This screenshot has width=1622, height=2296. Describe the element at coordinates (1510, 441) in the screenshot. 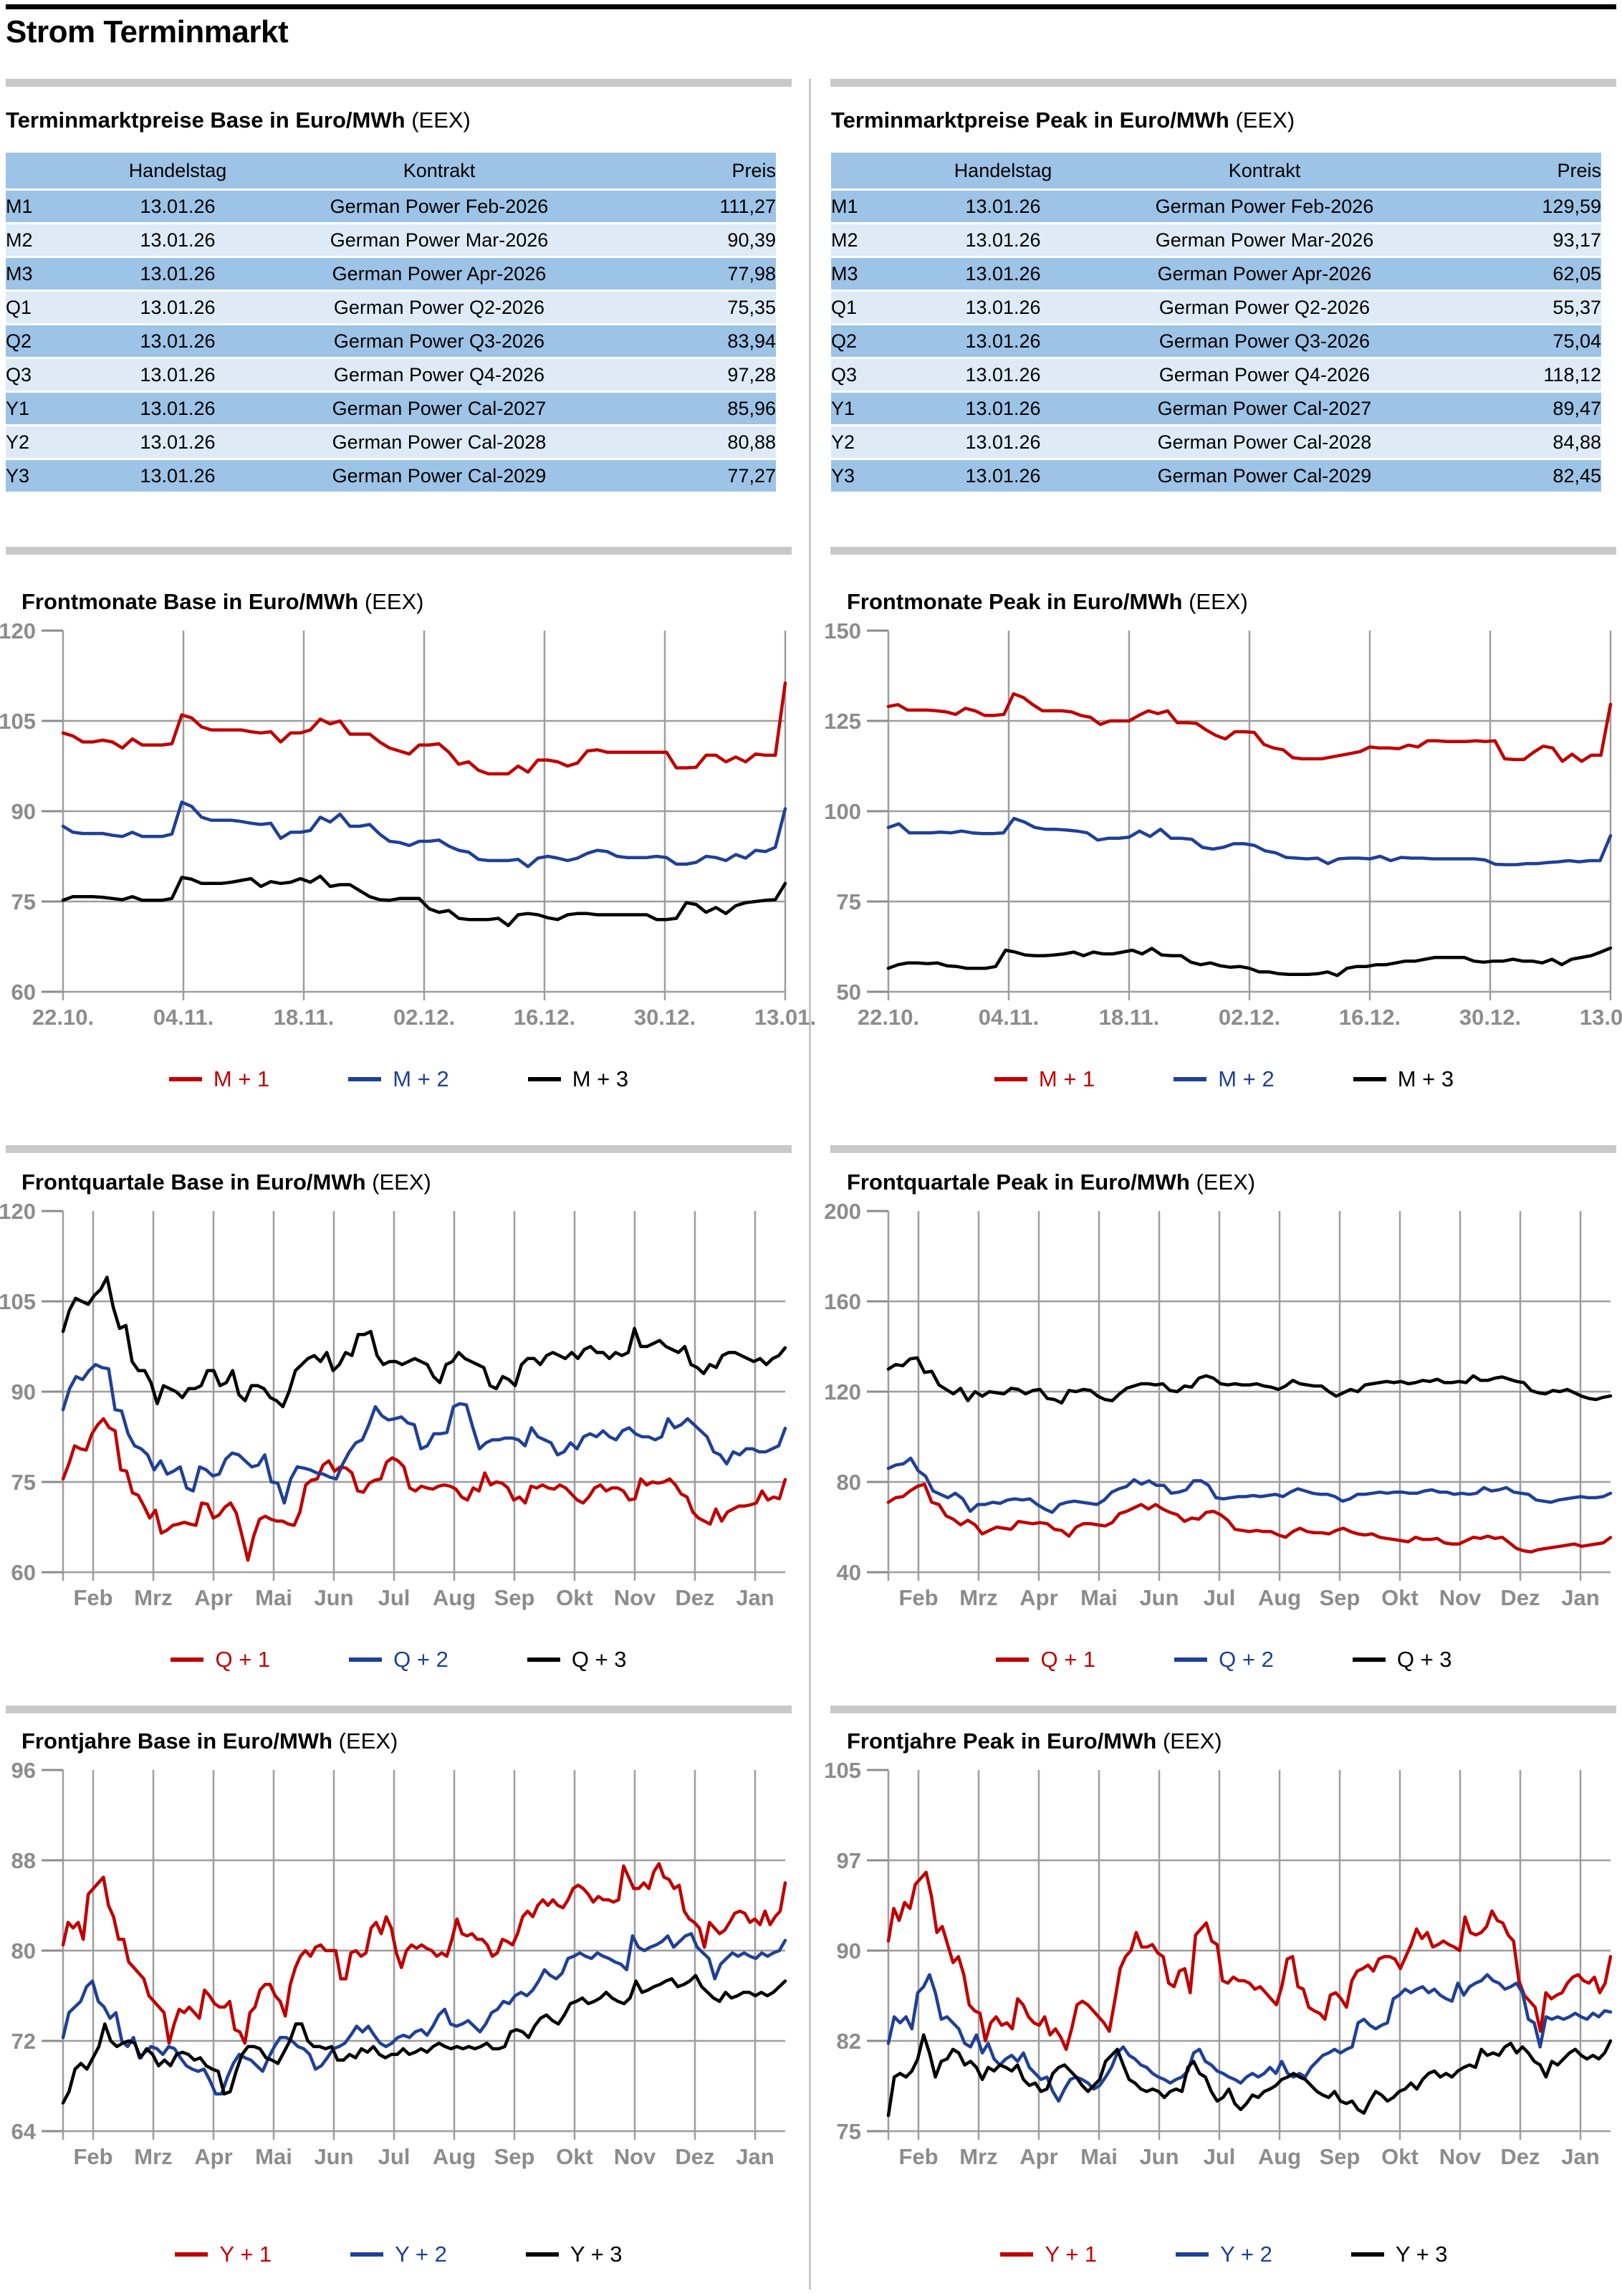

I see `table-cell: 84,88` at that location.